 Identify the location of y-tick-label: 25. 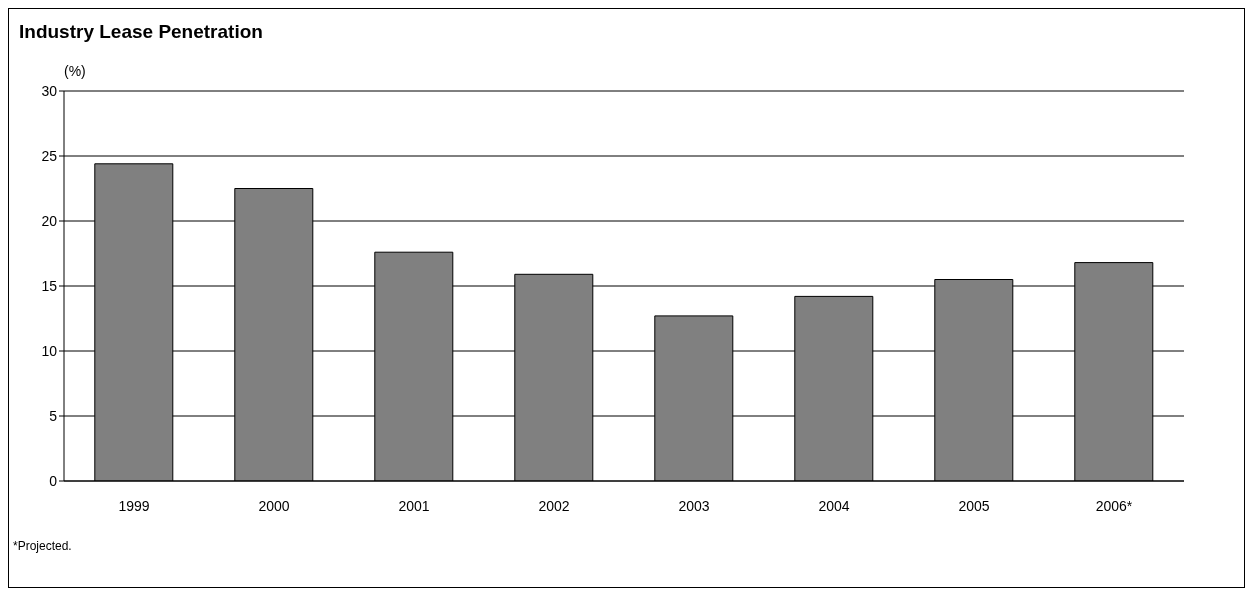
(49, 155).